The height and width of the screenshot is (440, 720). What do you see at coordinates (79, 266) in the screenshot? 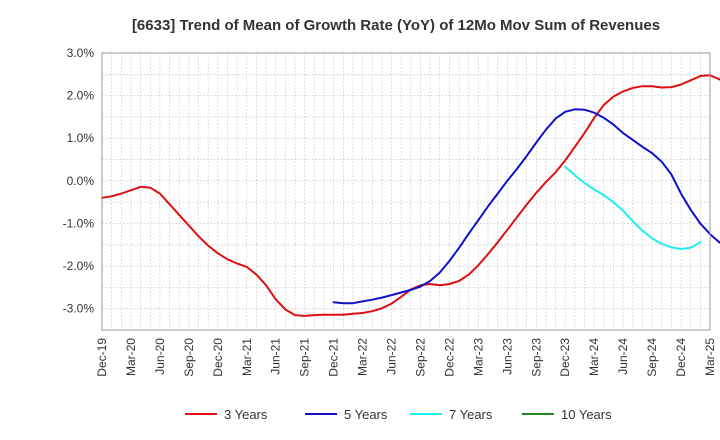
I see `y-tick-label: -2.0%` at bounding box center [79, 266].